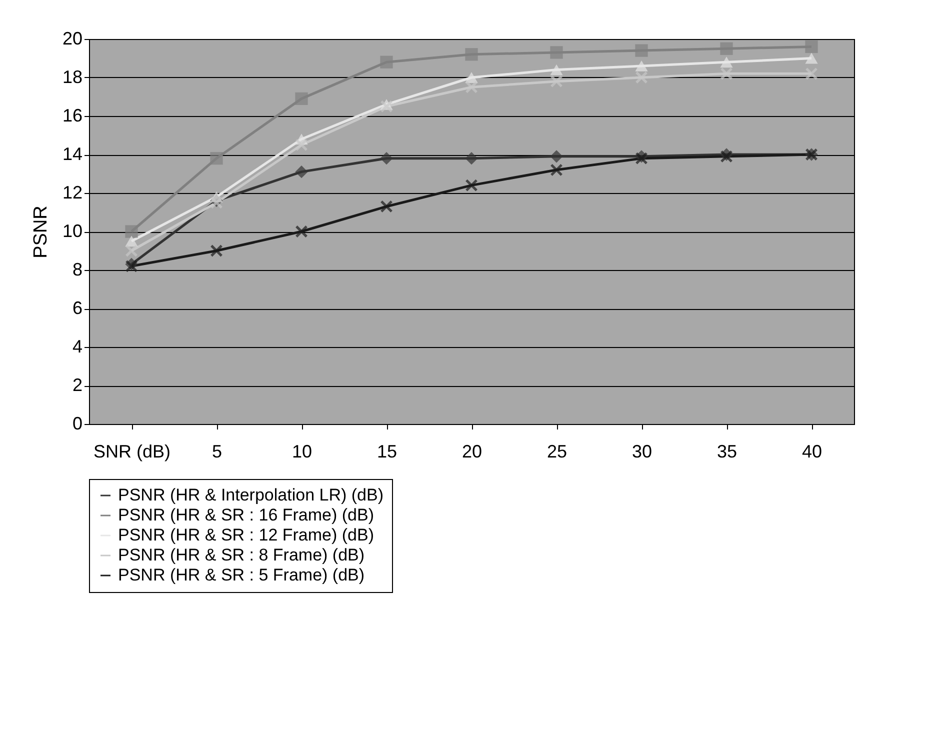 The height and width of the screenshot is (740, 946). I want to click on x-tick-label: 10, so click(302, 452).